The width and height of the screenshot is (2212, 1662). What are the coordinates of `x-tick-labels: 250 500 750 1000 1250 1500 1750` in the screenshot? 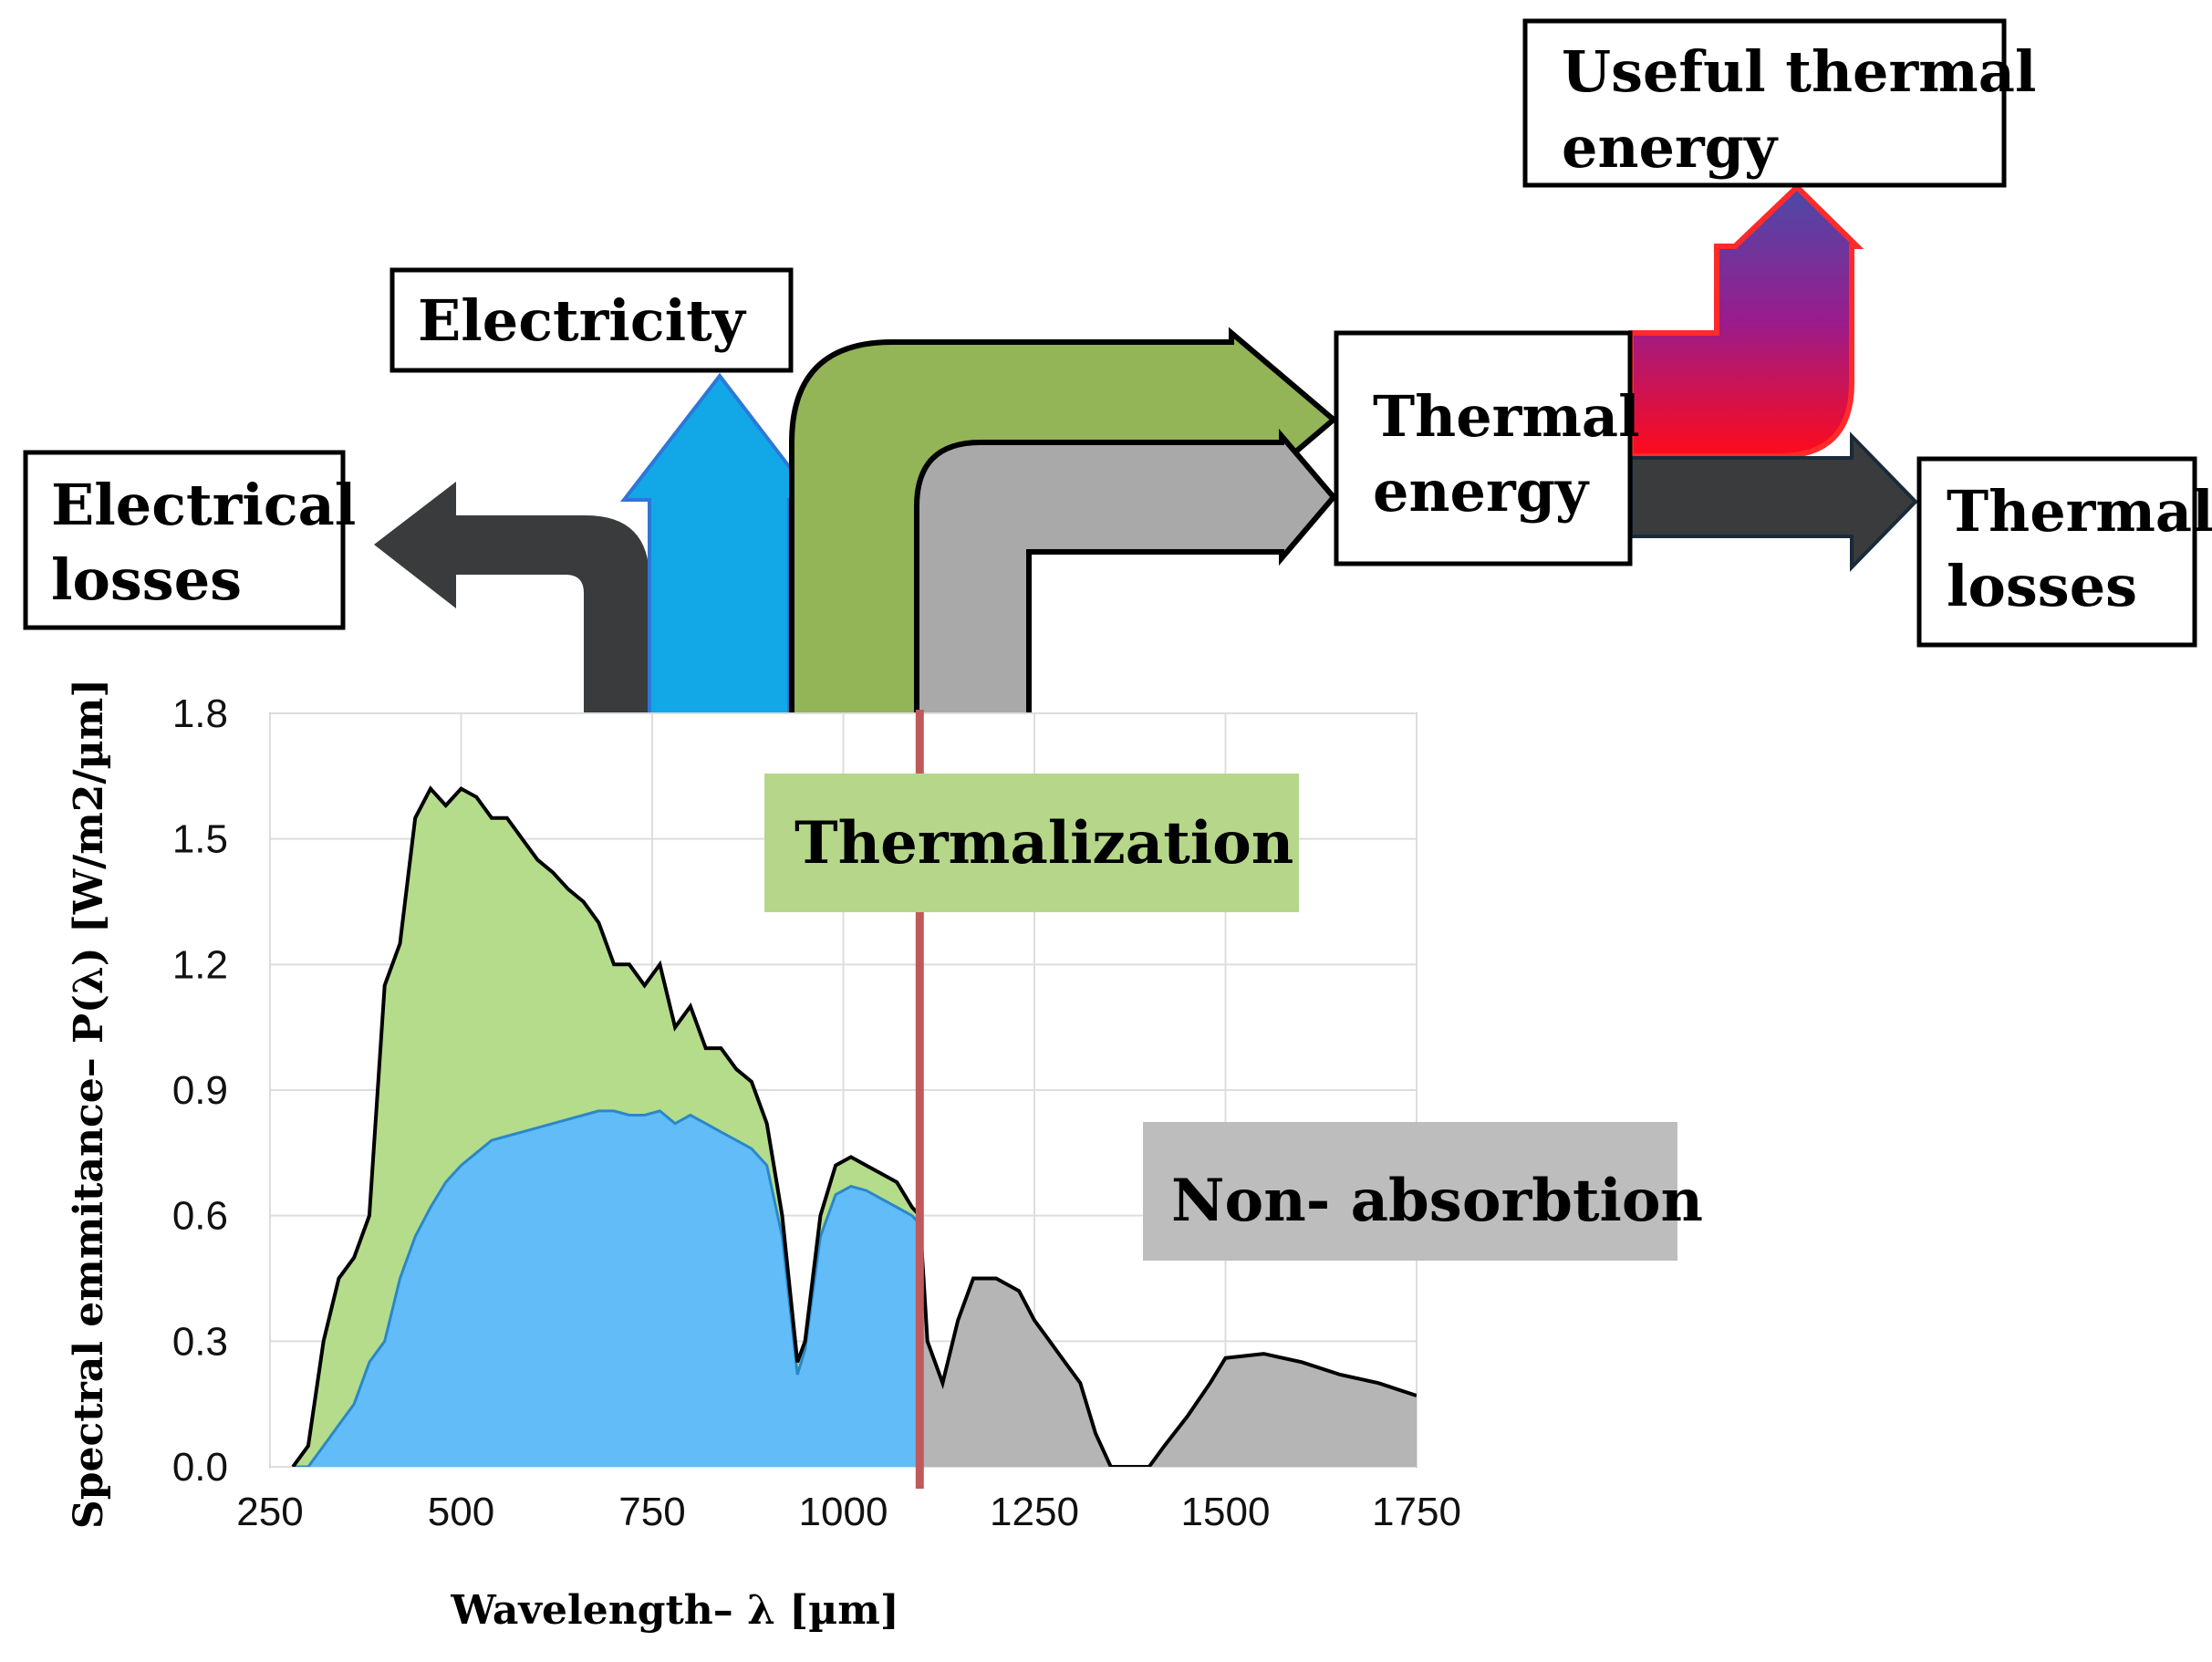 It's located at (849, 1512).